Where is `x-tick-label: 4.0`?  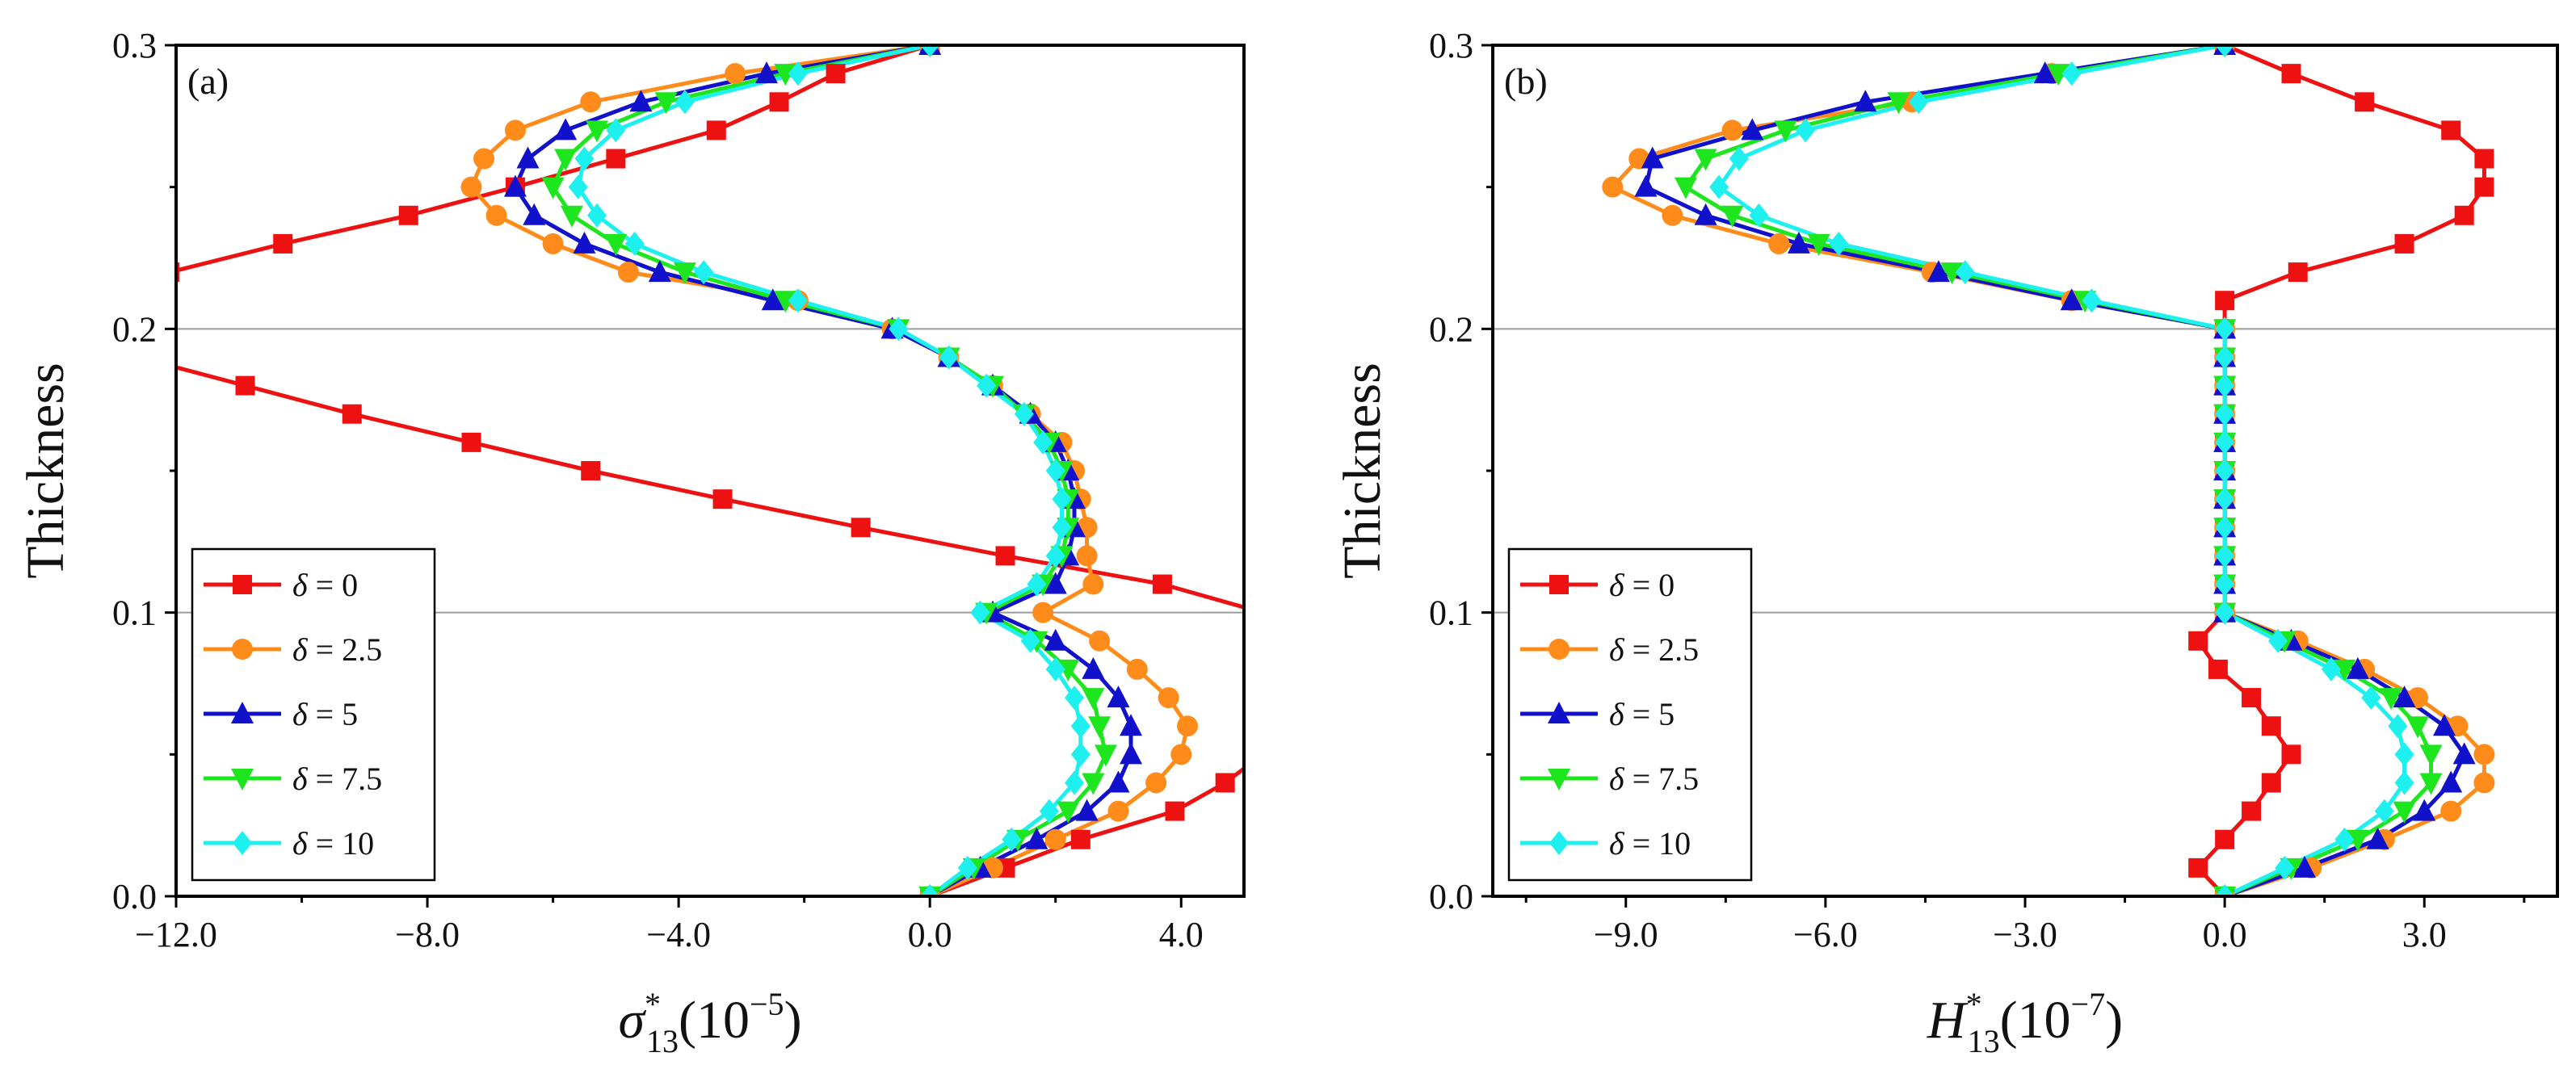
x-tick-label: 4.0 is located at coordinates (1182, 934).